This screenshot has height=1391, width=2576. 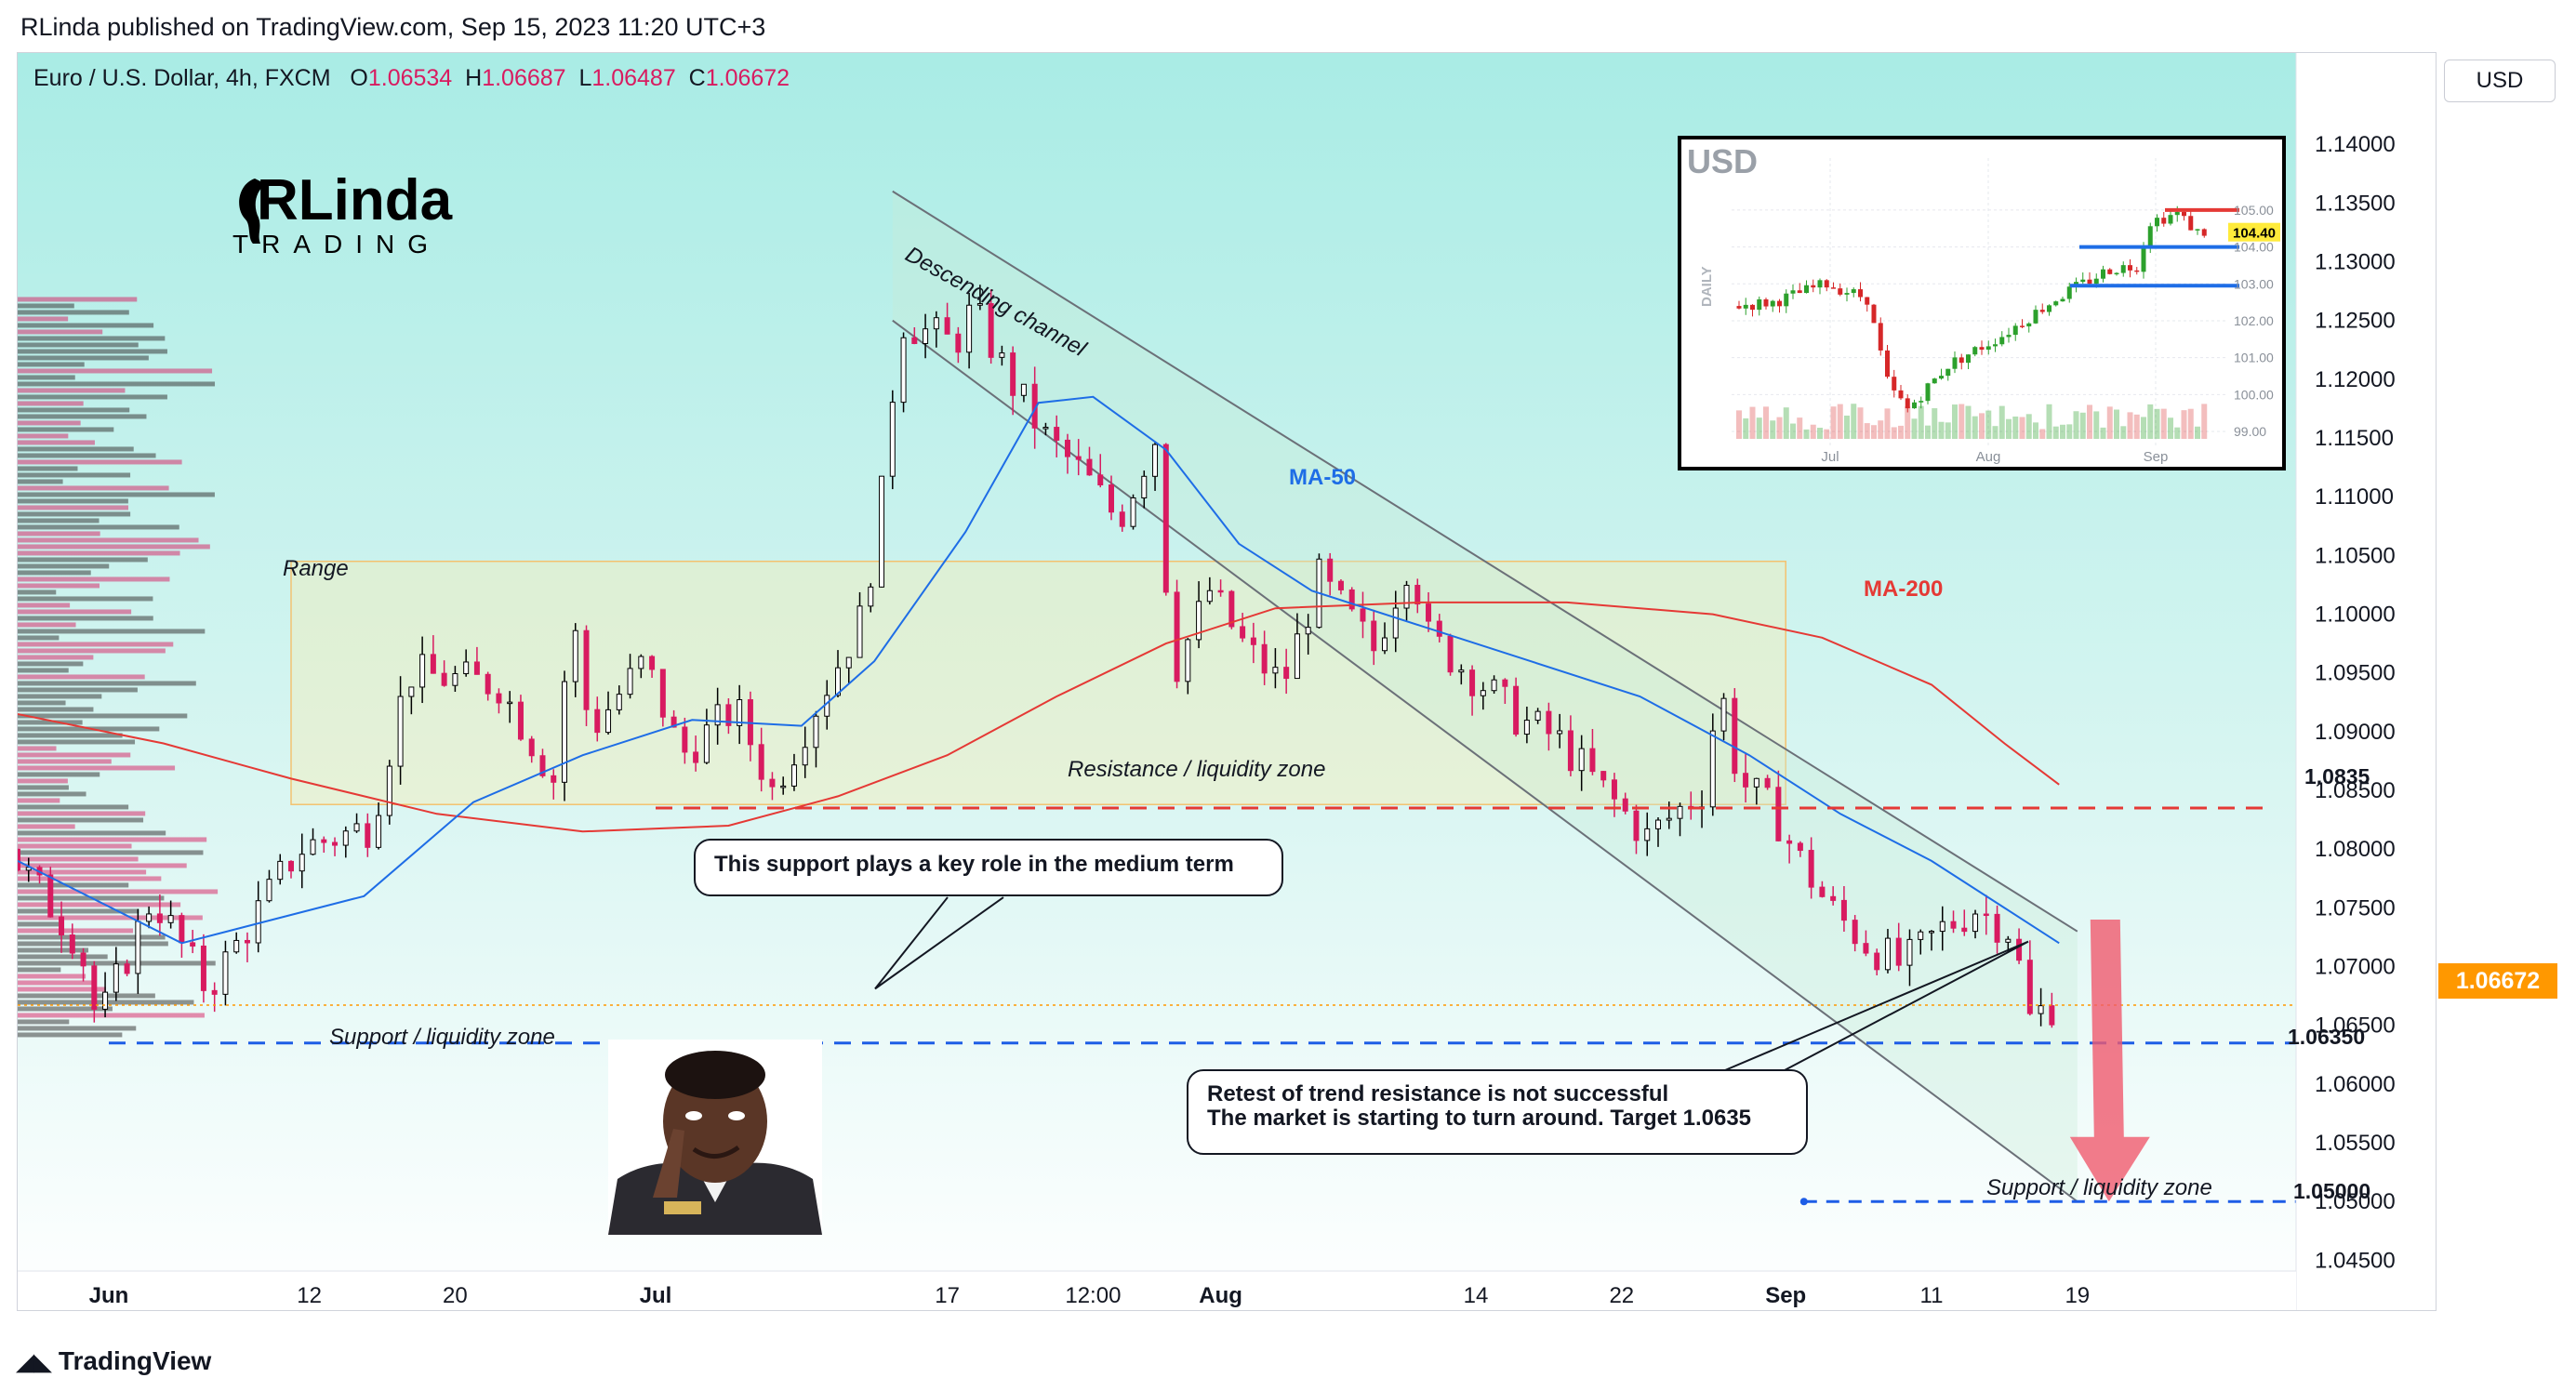 What do you see at coordinates (2355, 732) in the screenshot?
I see `y-tick-label: 1.09000` at bounding box center [2355, 732].